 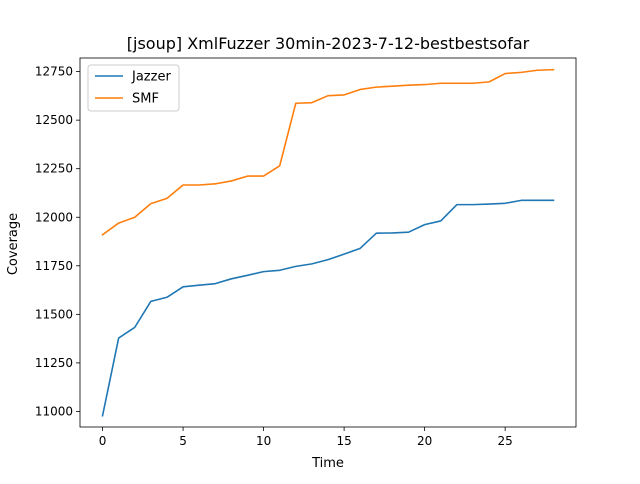 I want to click on y-tick-label: 12000, so click(x=54, y=217).